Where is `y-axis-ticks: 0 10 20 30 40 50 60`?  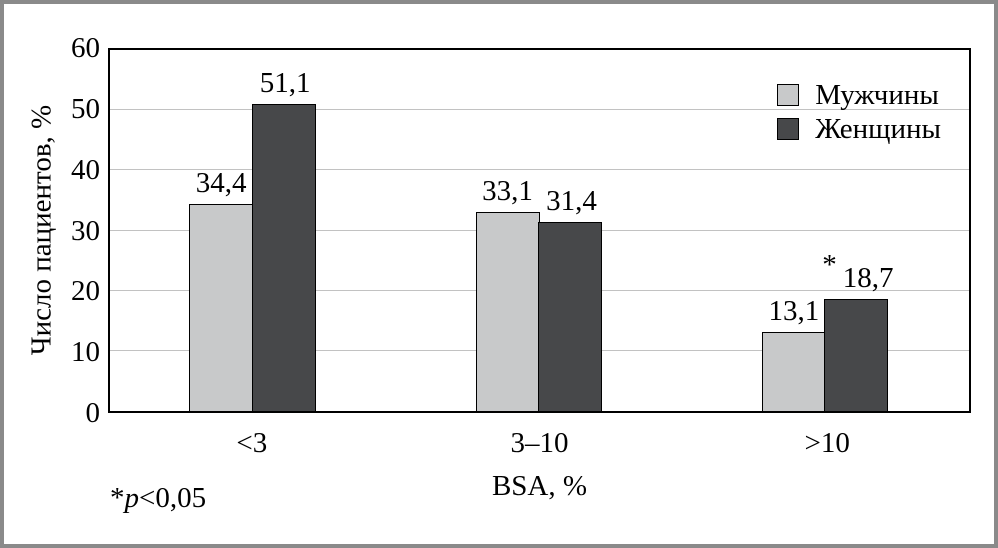 y-axis-ticks: 0 10 20 30 40 50 60 is located at coordinates (52, 230).